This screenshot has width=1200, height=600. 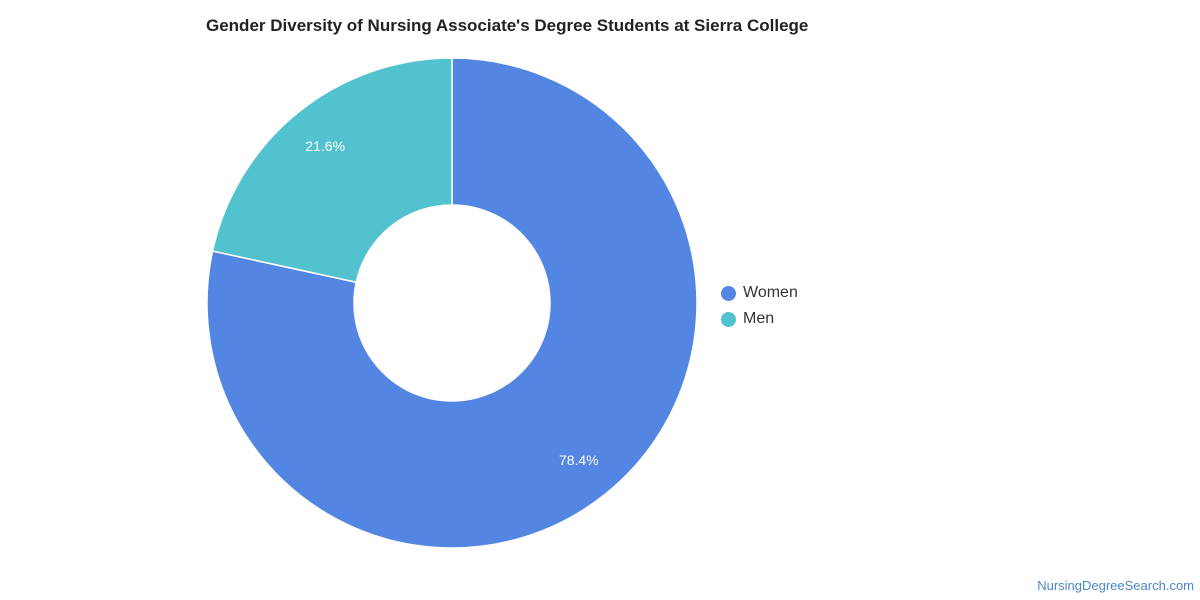 What do you see at coordinates (579, 460) in the screenshot?
I see `data-label-women: 78.4%` at bounding box center [579, 460].